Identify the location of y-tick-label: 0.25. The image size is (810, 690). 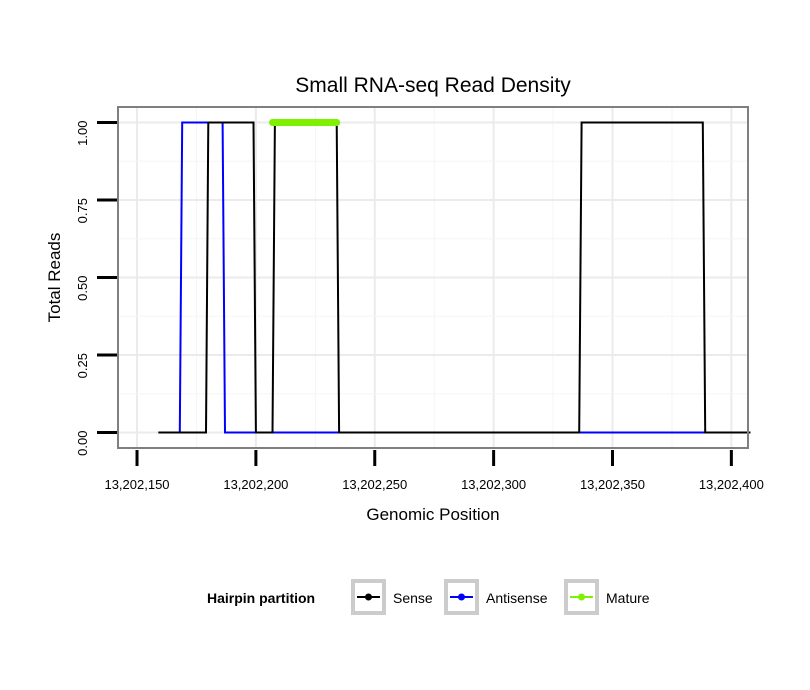
(82, 365).